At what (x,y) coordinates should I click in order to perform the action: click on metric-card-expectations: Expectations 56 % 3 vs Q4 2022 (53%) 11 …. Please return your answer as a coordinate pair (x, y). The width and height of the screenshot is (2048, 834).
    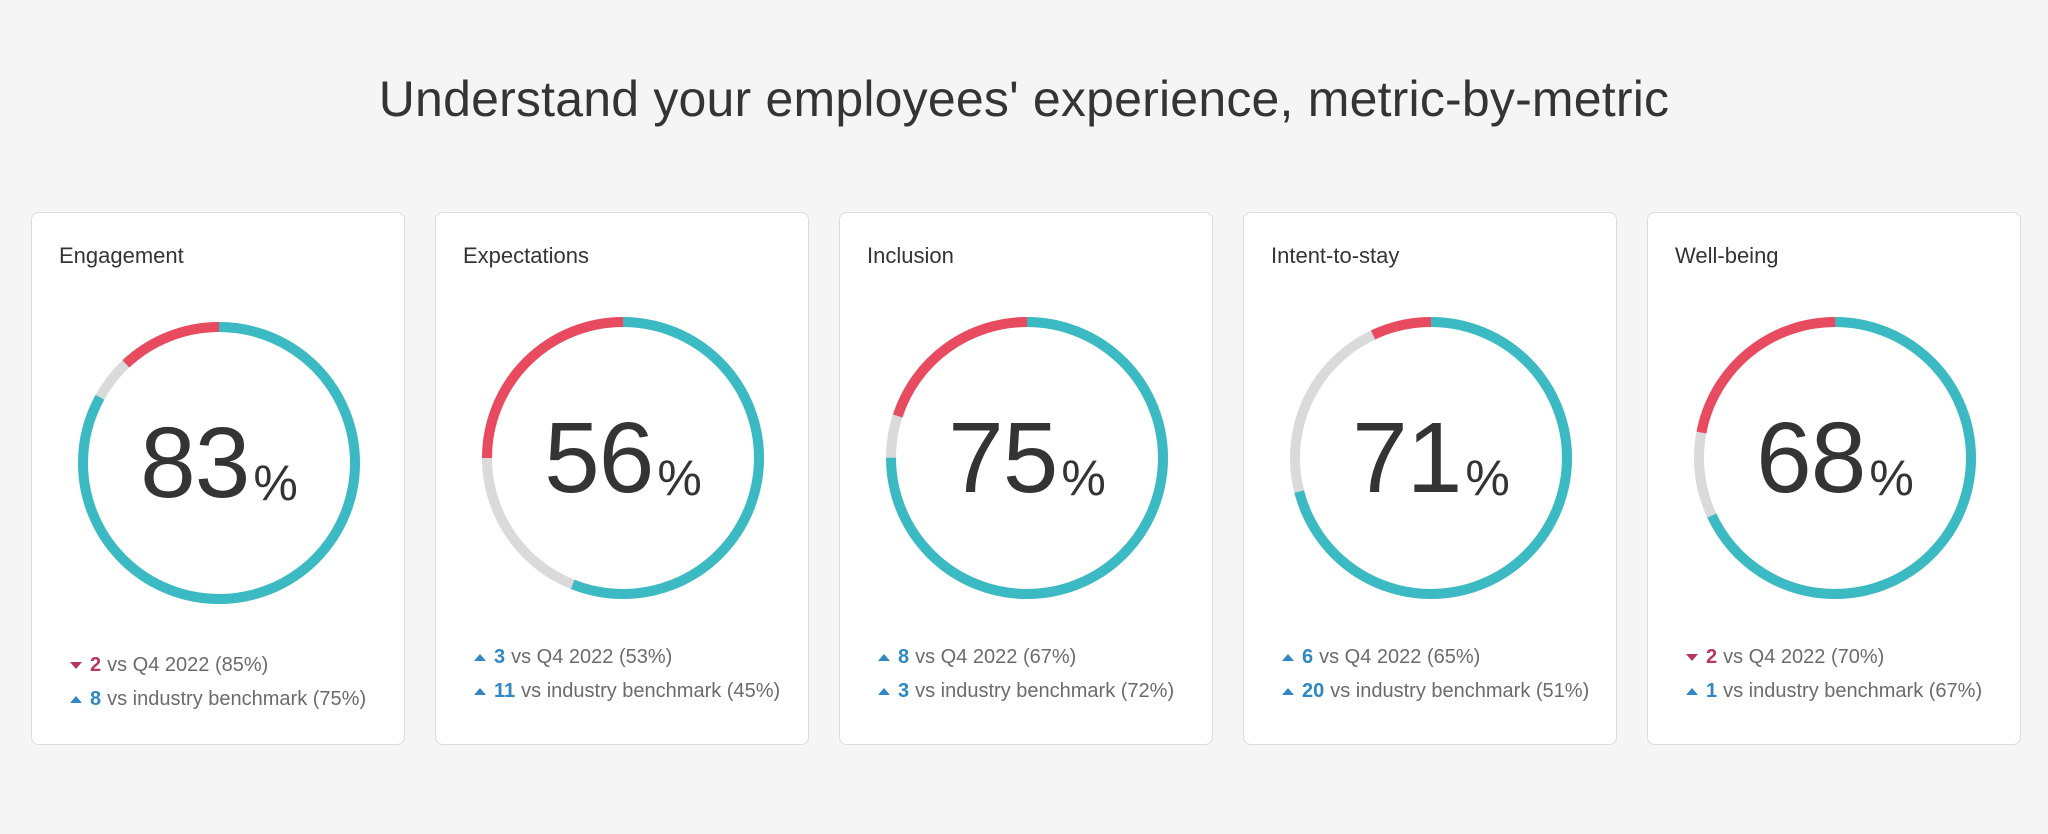
    Looking at the image, I should click on (622, 478).